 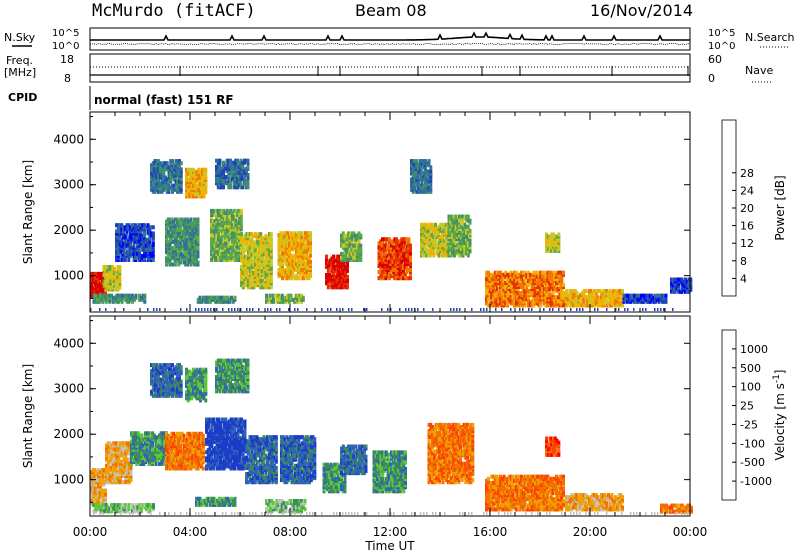 What do you see at coordinates (770, 37) in the screenshot?
I see `nsearch-label: N.Search` at bounding box center [770, 37].